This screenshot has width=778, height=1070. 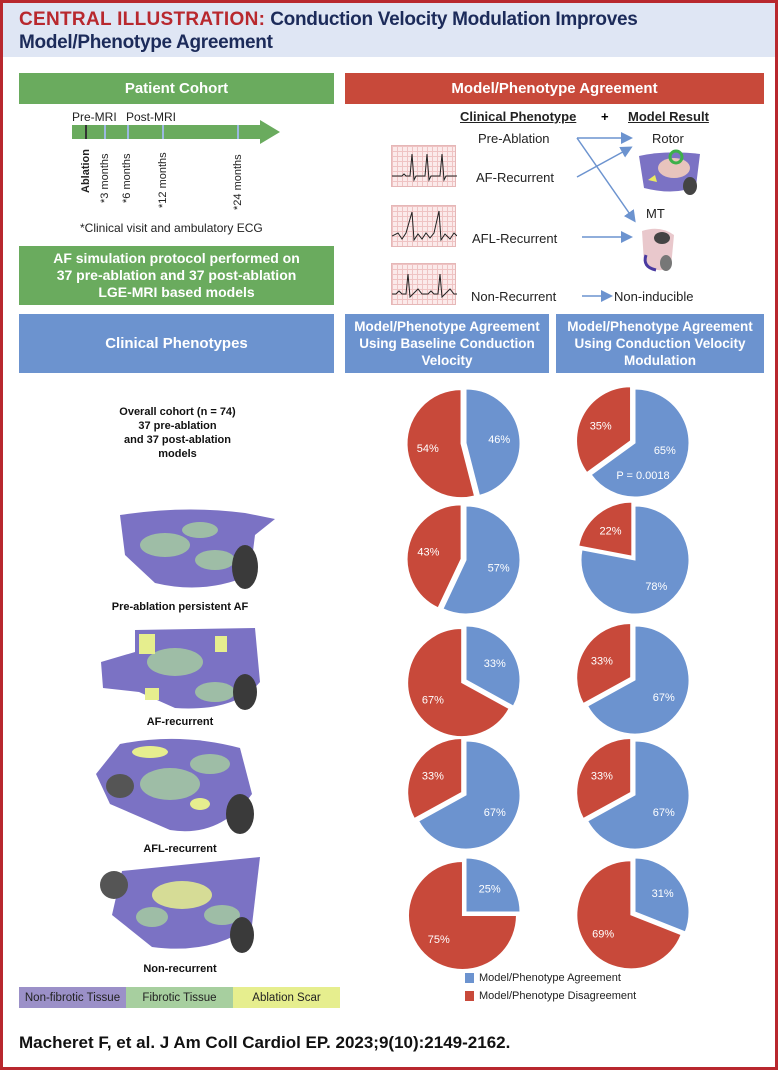 I want to click on phenotype-pre-ablation: Pre-Ablation, so click(x=514, y=138).